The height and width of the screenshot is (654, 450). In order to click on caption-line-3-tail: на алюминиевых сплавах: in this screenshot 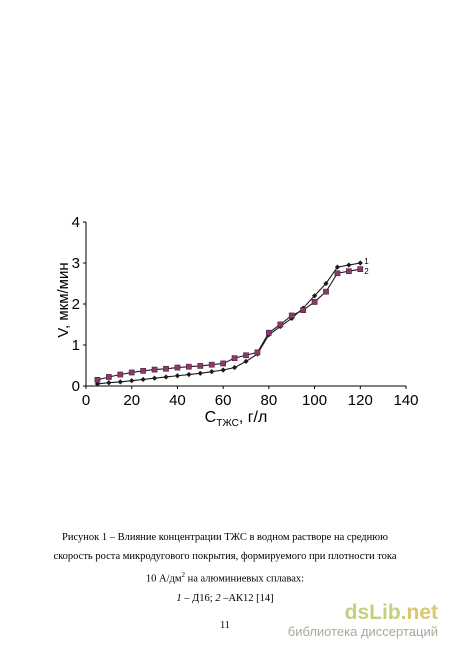, I will do `click(245, 579)`.